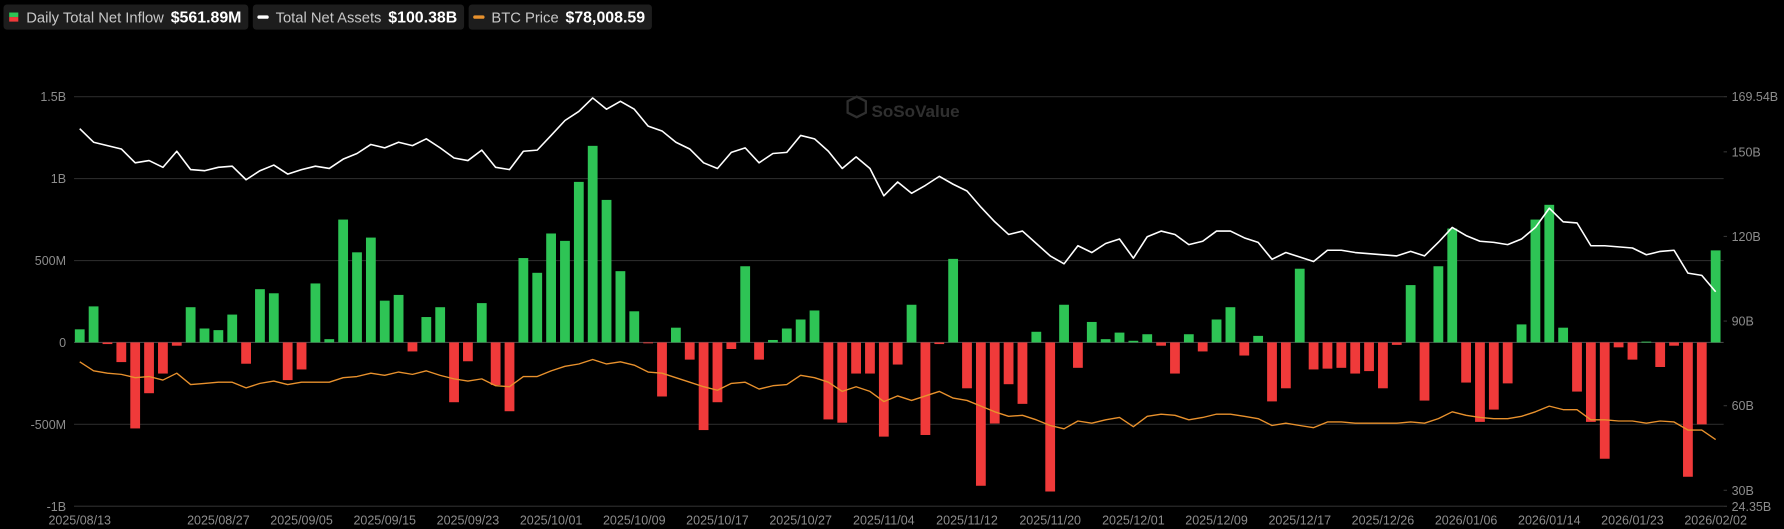 The image size is (1784, 529). I want to click on legend-item: BTC Price $78,008.59, so click(560, 17).